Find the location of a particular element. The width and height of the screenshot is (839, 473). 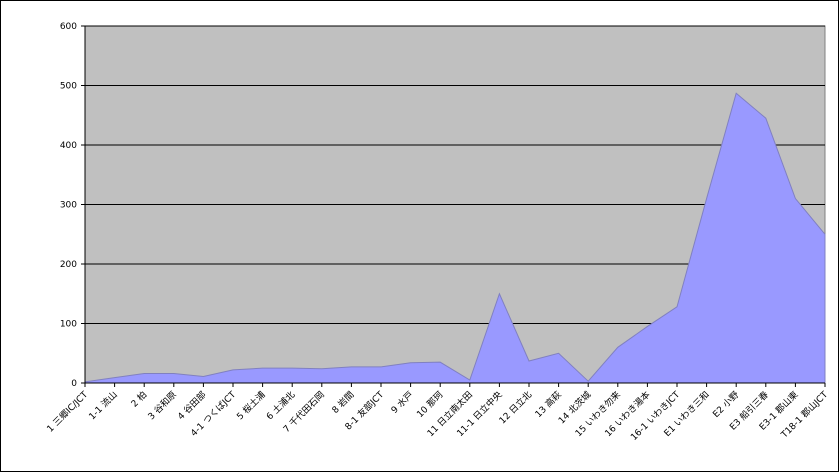

y-tick-label: 400 is located at coordinates (68, 146).